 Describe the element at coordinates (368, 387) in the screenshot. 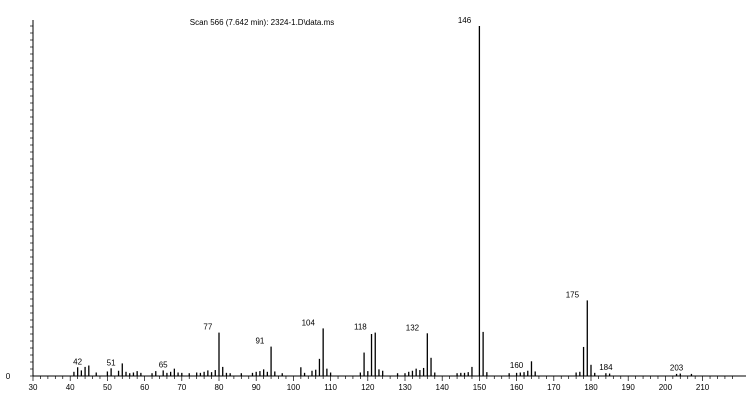

I see `x-tick-label: 120` at that location.